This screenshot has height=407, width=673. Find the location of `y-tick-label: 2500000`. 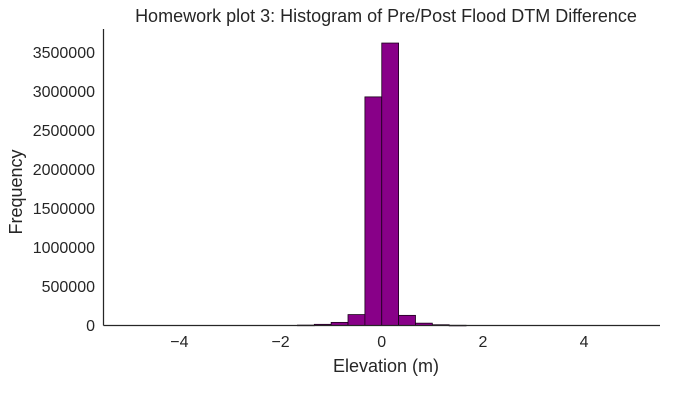

y-tick-label: 2500000 is located at coordinates (64, 131).